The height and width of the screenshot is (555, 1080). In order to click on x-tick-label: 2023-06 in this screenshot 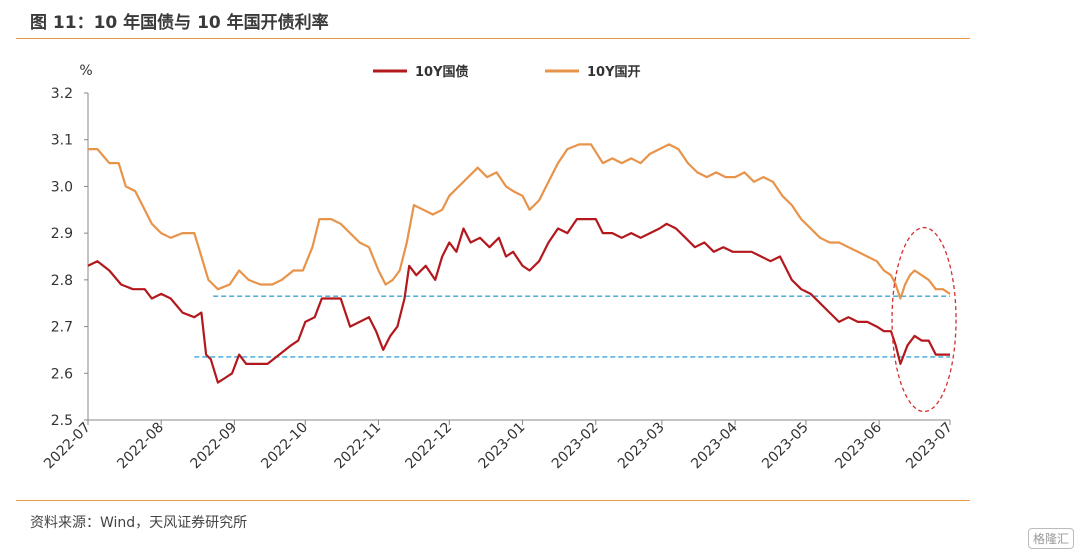, I will do `click(858, 445)`.